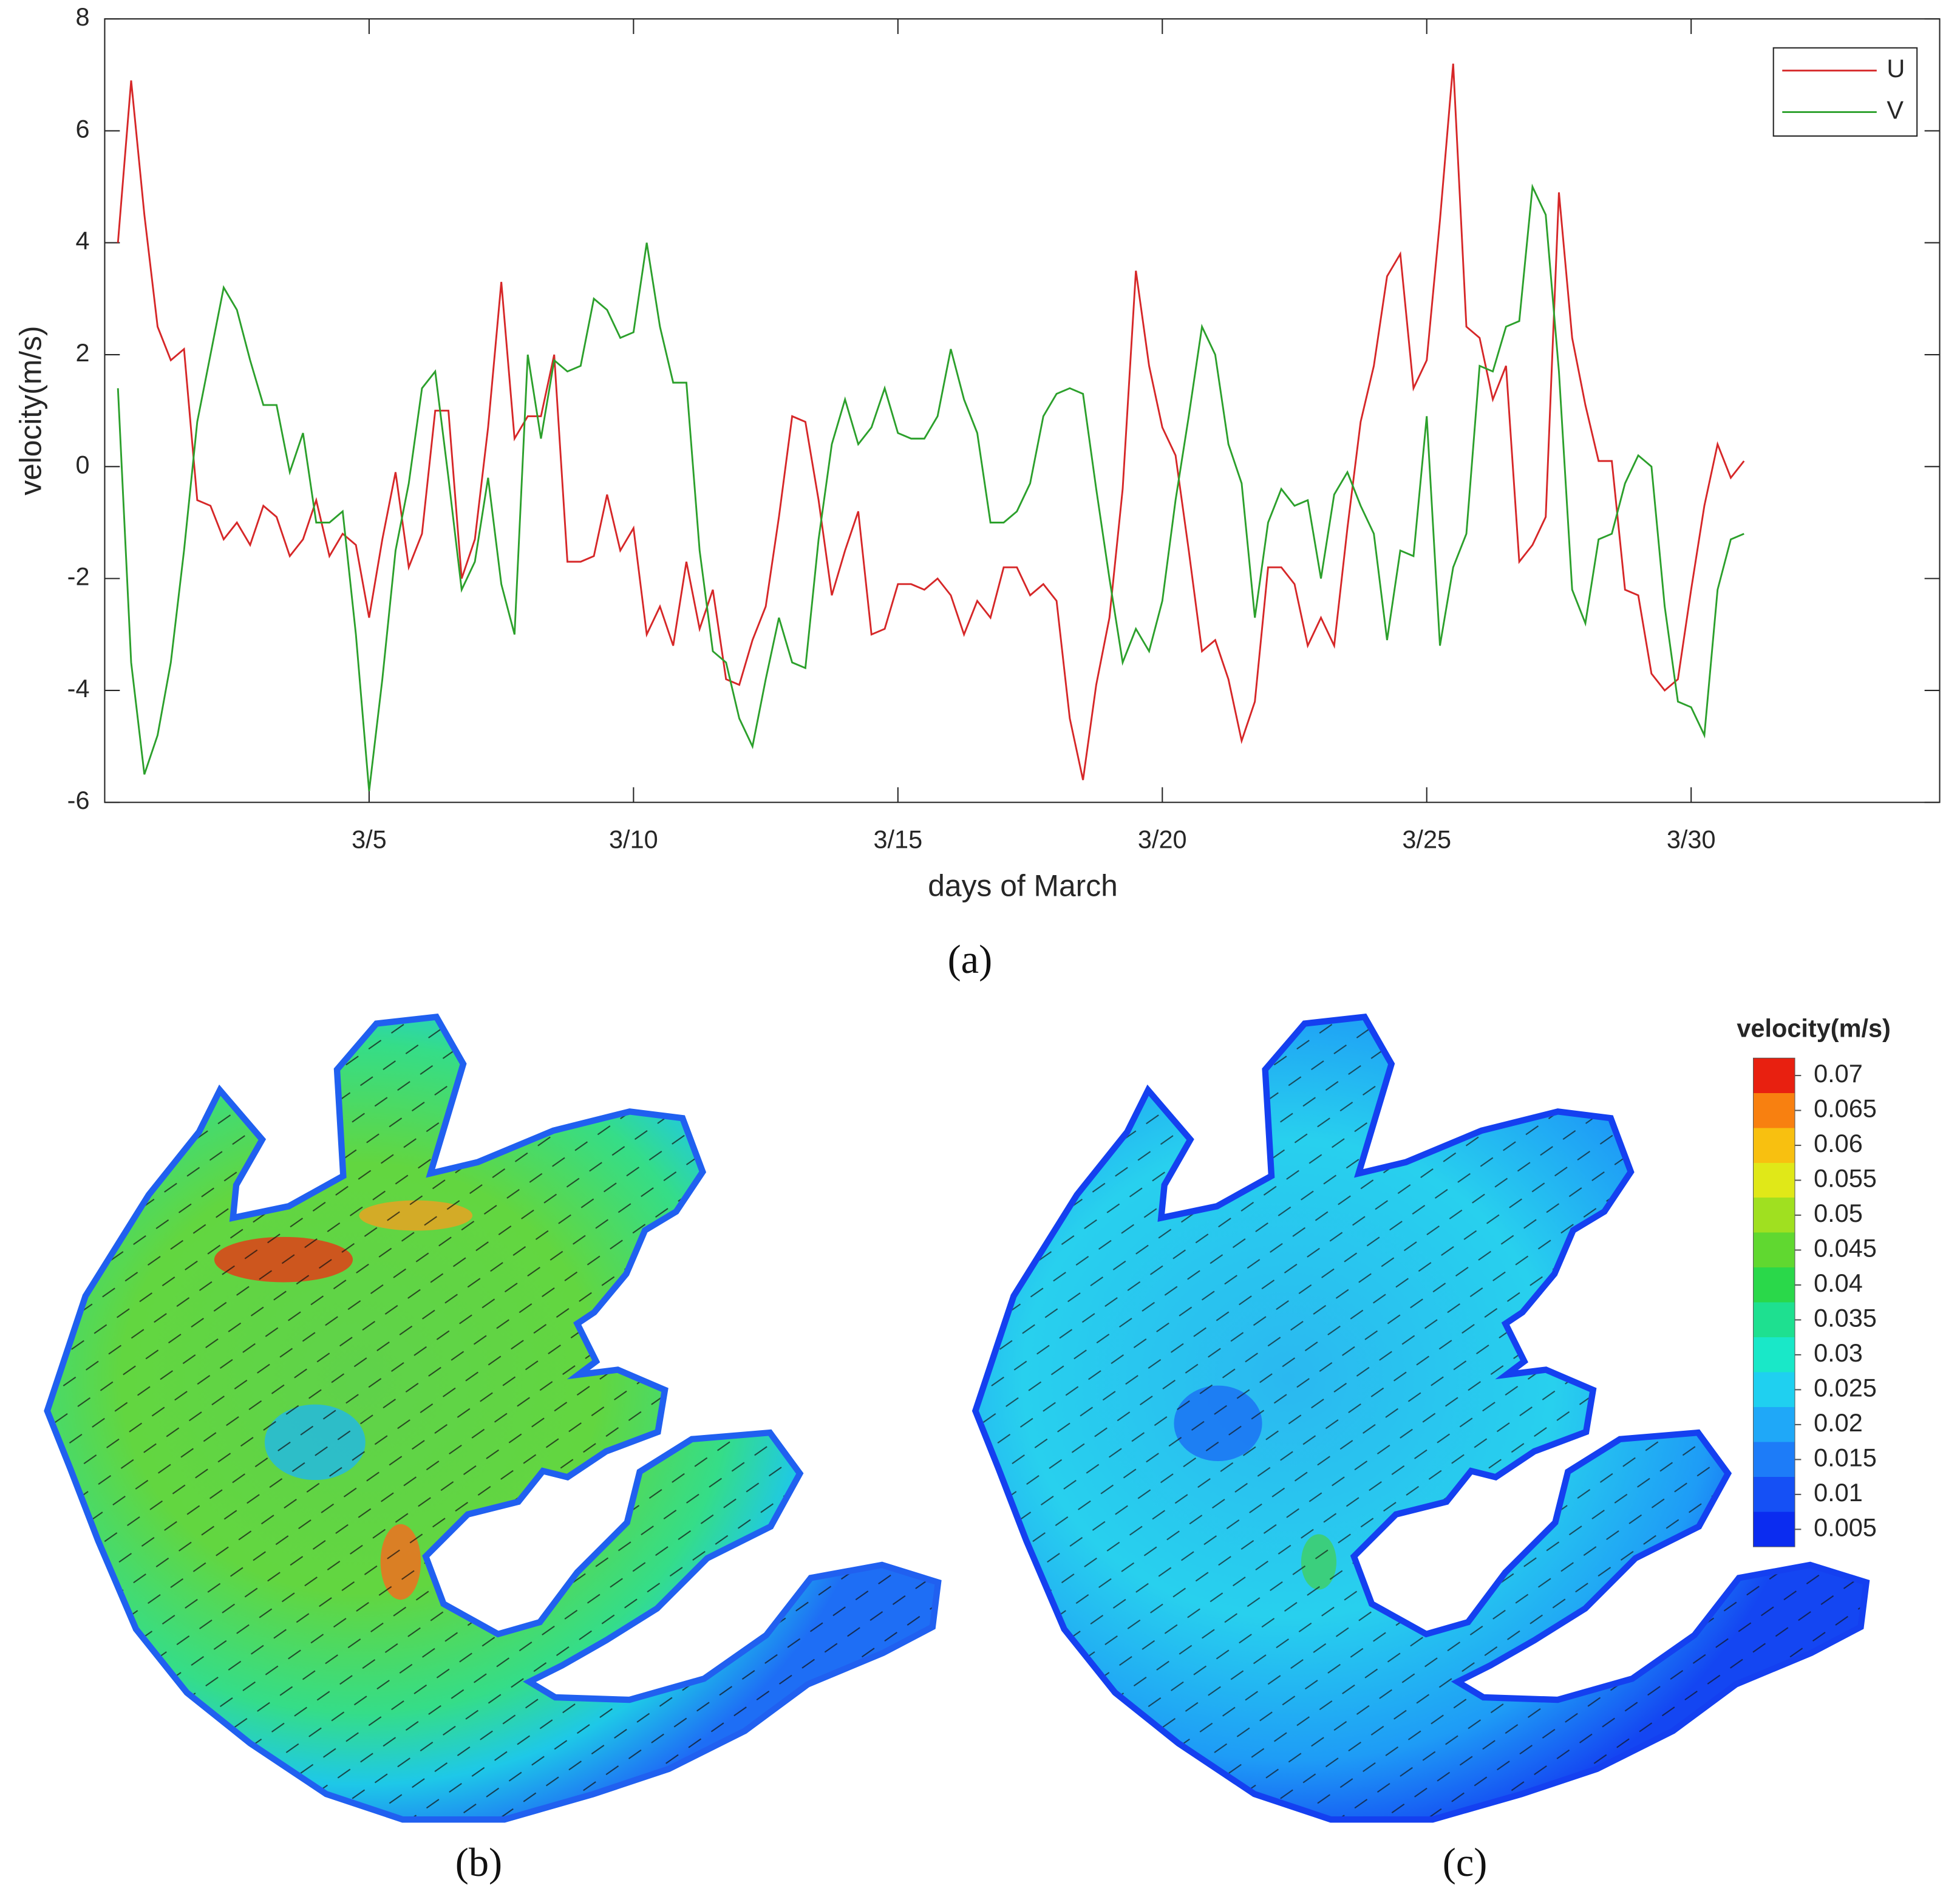  I want to click on x-axis-label: days of March, so click(1023, 885).